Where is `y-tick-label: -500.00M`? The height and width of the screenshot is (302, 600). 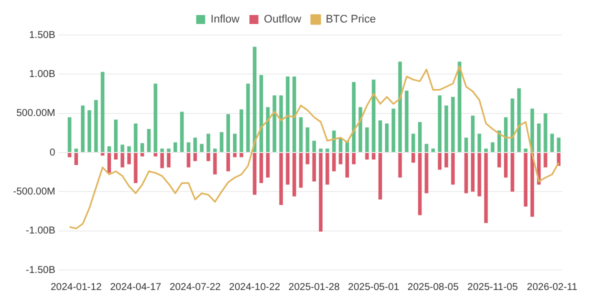 y-tick-label: -500.00M is located at coordinates (34, 192).